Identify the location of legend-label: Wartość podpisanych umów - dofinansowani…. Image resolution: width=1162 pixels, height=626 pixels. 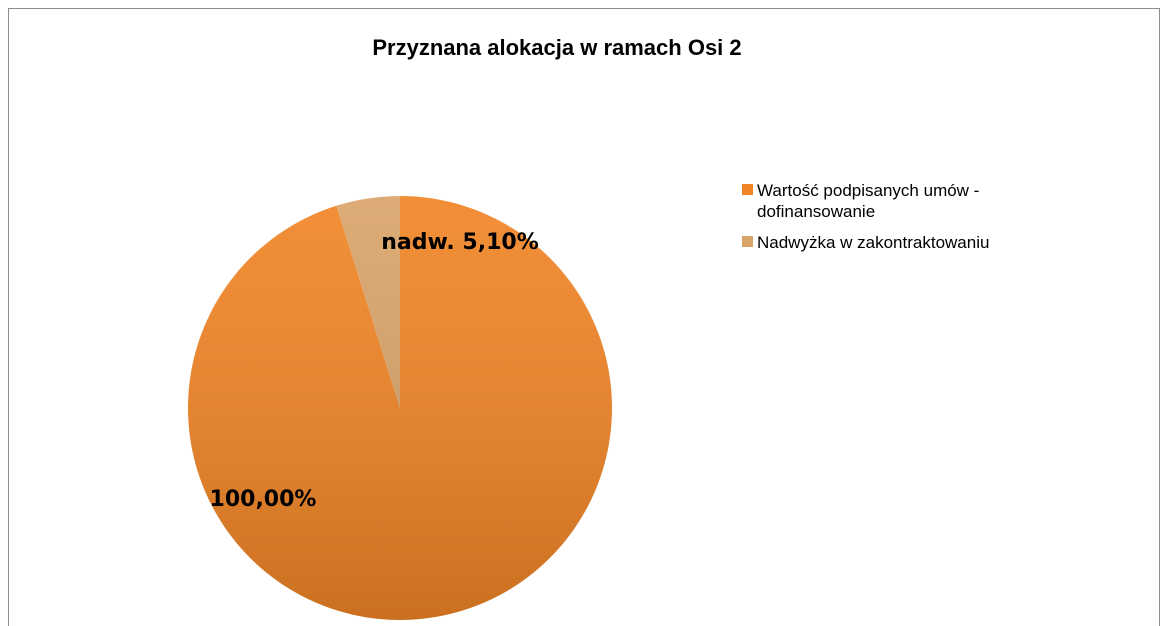
(868, 201).